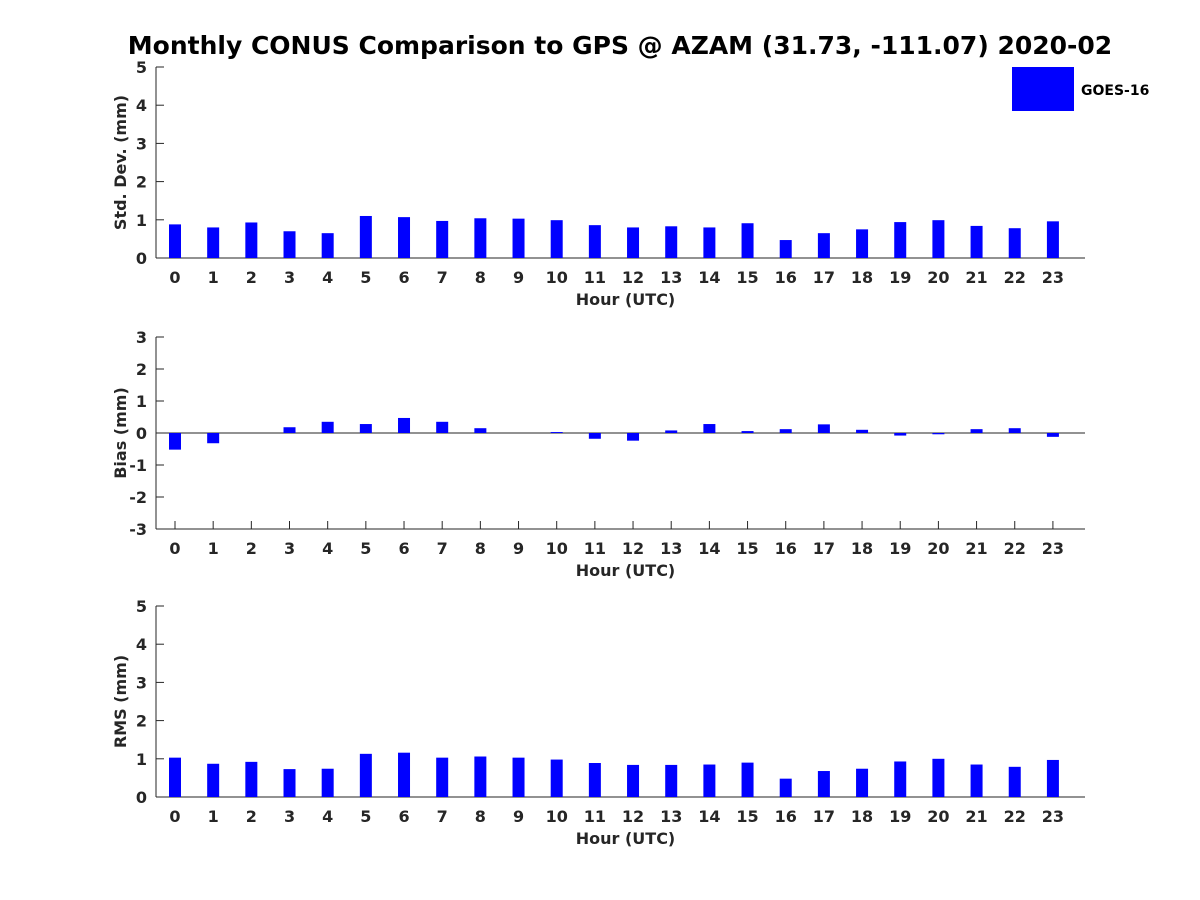 The height and width of the screenshot is (900, 1200). Describe the element at coordinates (747, 816) in the screenshot. I see `x-tick-label: 15` at that location.